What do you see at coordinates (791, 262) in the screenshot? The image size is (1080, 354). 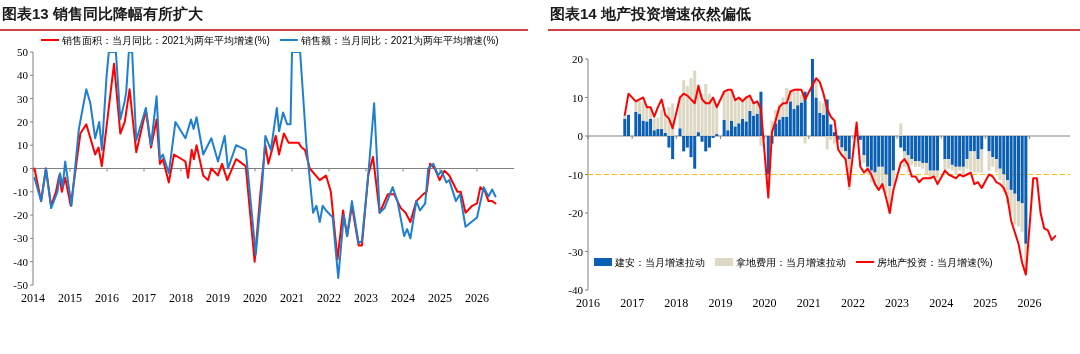 I see `legend-label: 拿地费用：当月增速拉动` at bounding box center [791, 262].